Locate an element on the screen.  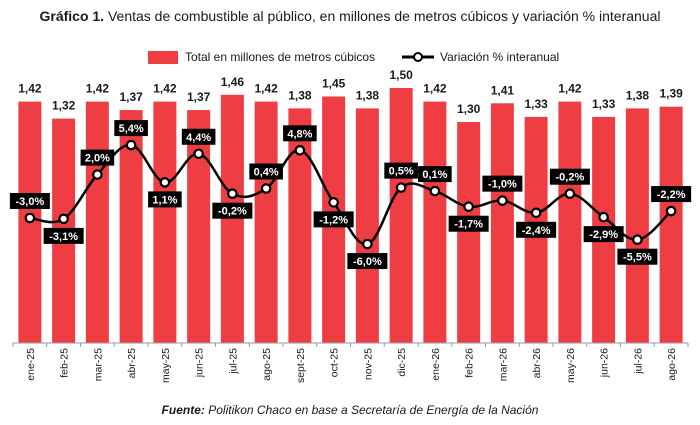
line-value-label: -5,5% is located at coordinates (637, 258).